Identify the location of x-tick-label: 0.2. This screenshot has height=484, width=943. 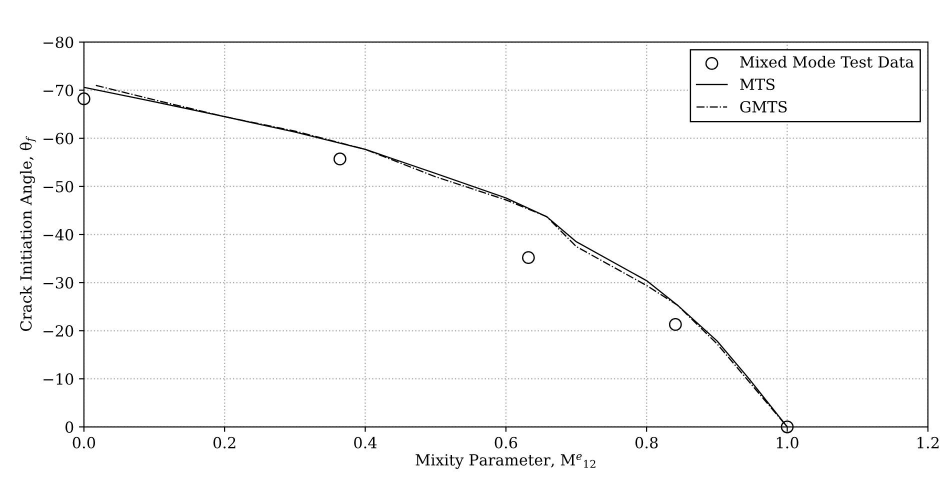
(224, 442).